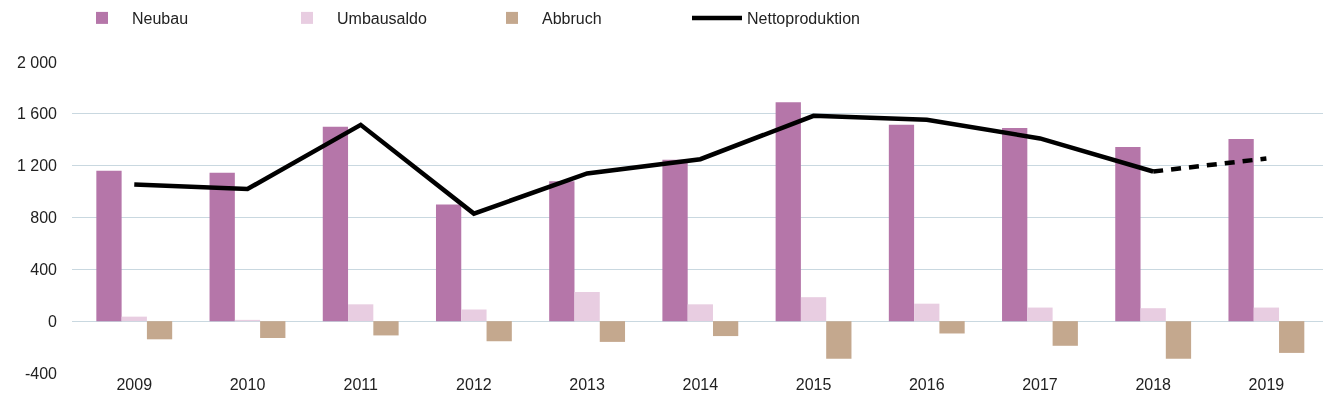  Describe the element at coordinates (247, 384) in the screenshot. I see `x-tick-label: 2010` at that location.